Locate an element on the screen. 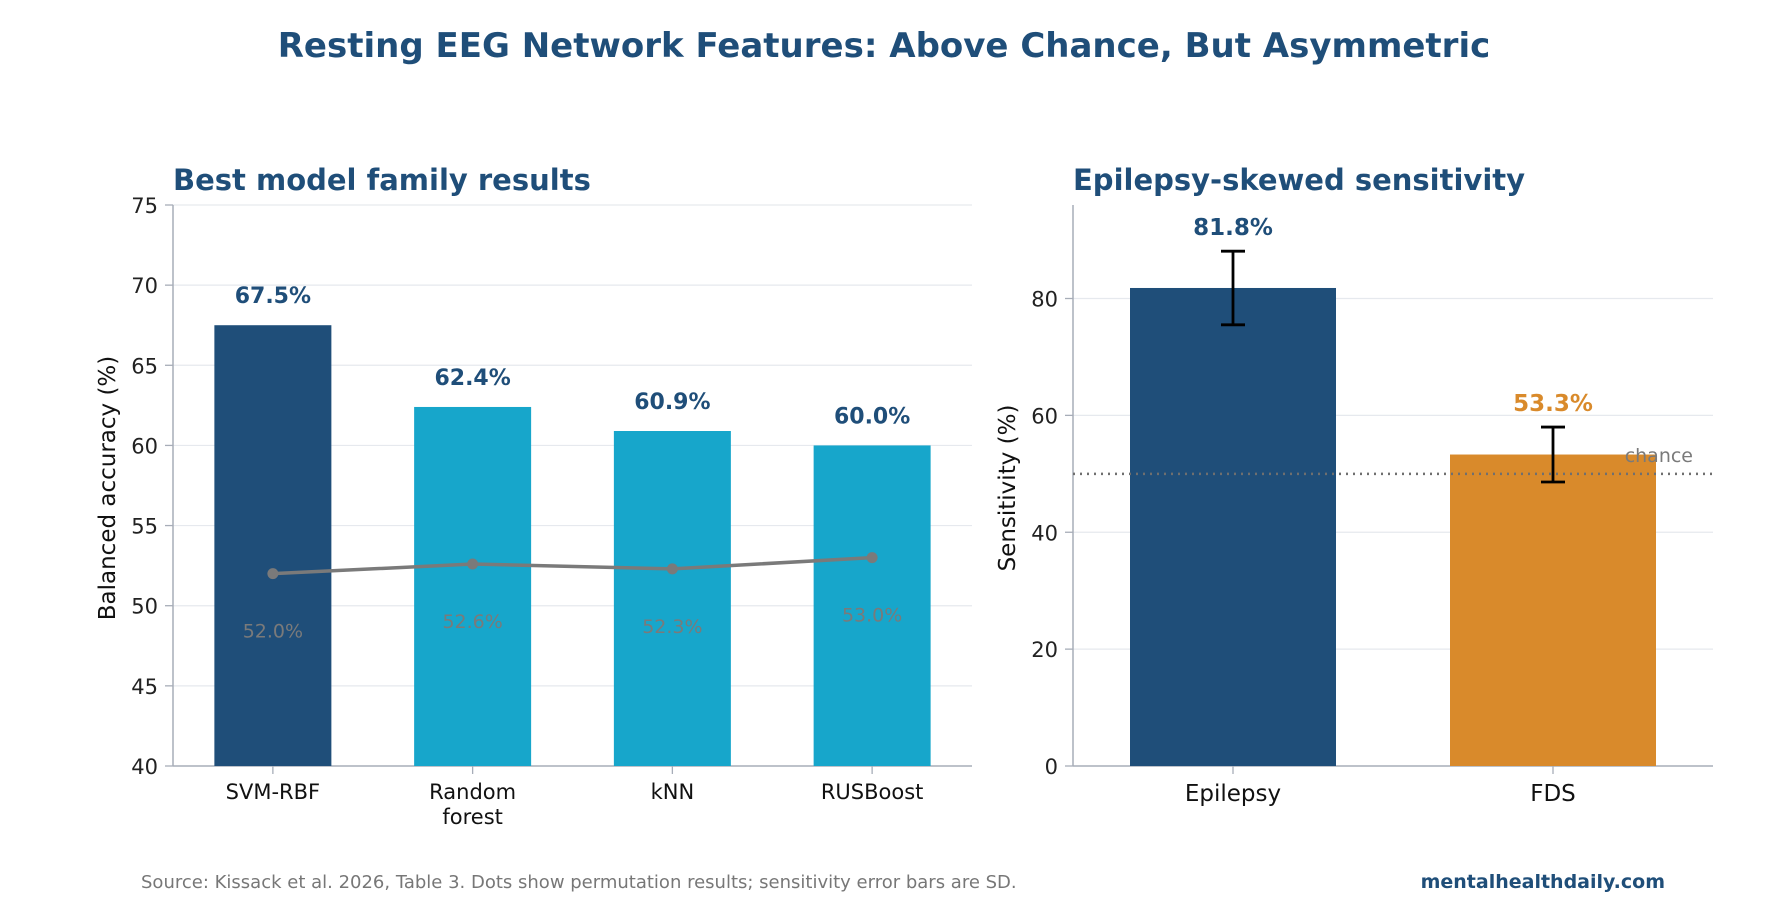 This screenshot has height=918, width=1768. x-tick-label: FDS is located at coordinates (1553, 794).